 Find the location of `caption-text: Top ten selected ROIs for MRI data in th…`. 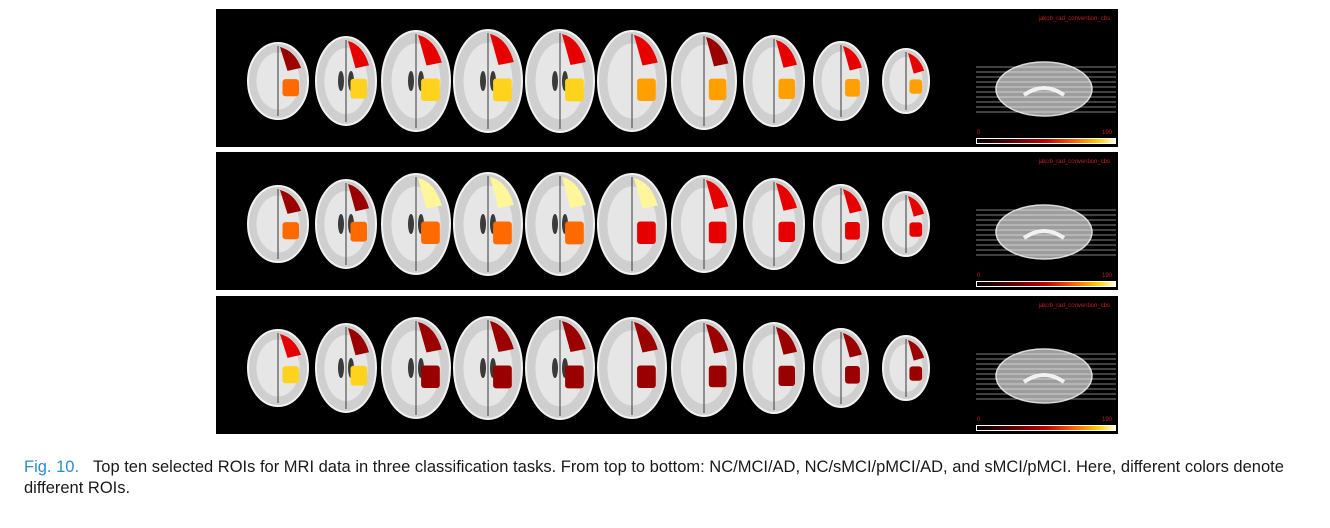

caption-text: Top ten selected ROIs for MRI data in th… is located at coordinates (654, 477).